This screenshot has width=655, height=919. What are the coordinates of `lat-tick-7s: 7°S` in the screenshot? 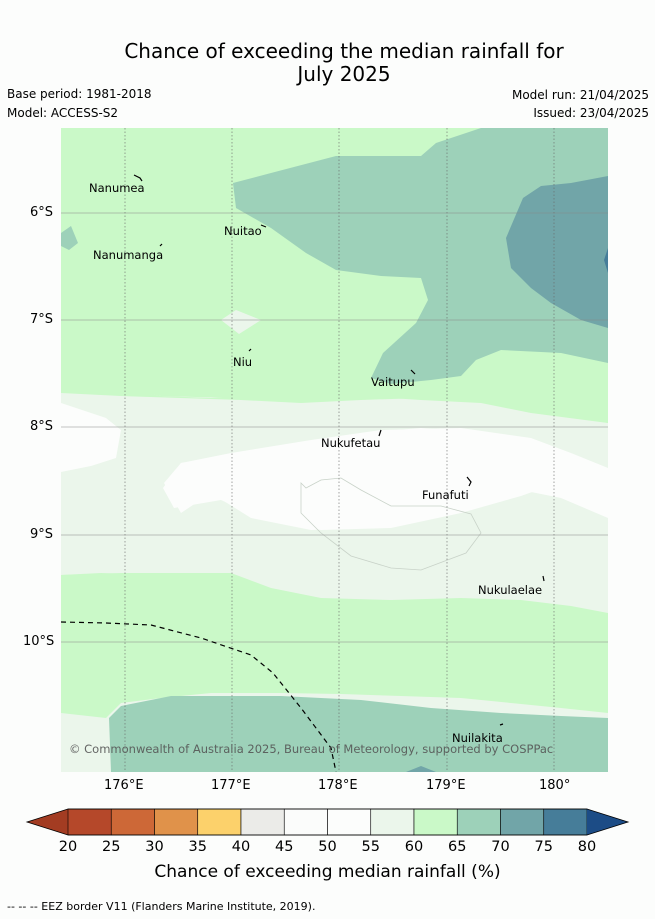 It's located at (42, 319).